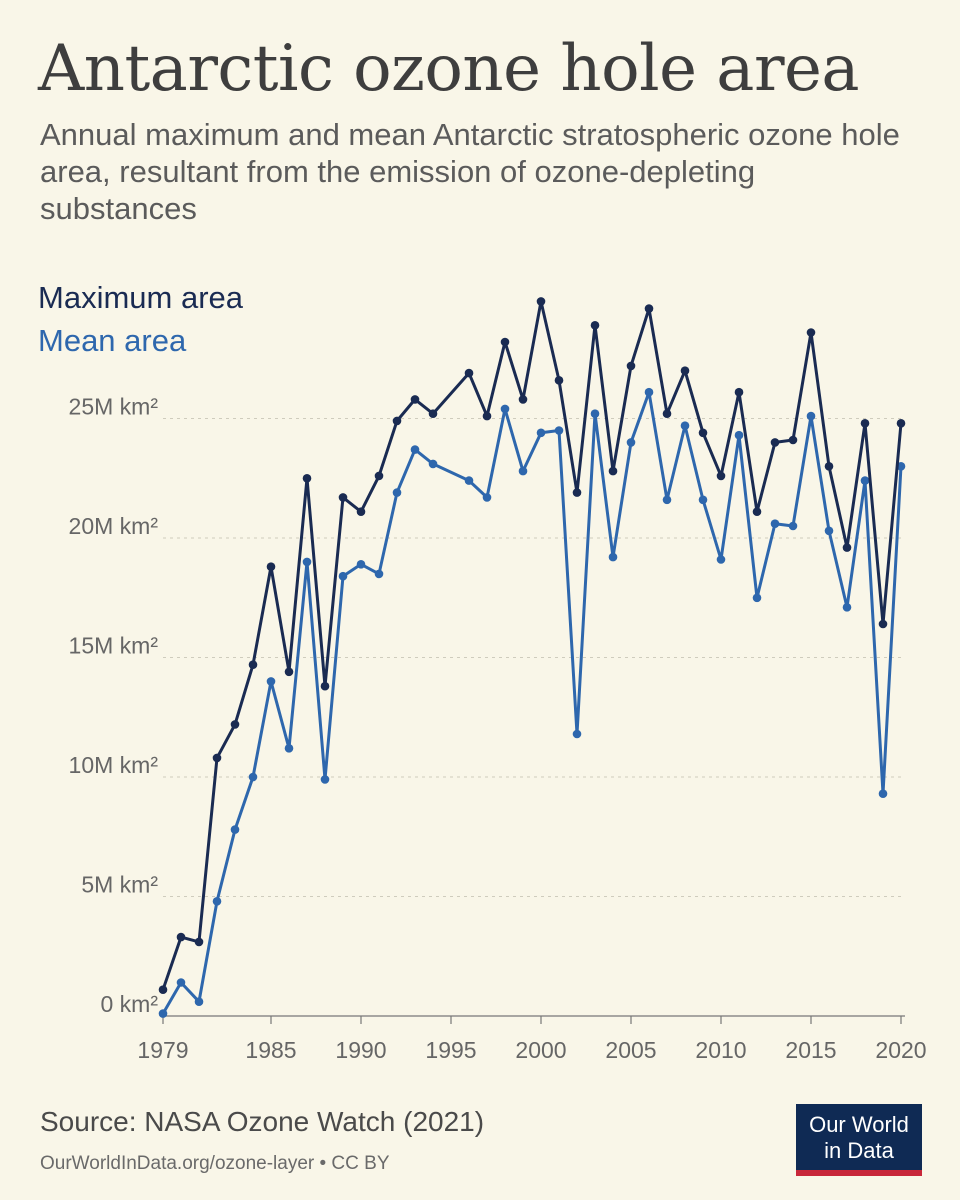 This screenshot has height=1200, width=960. Describe the element at coordinates (162, 1050) in the screenshot. I see `x-tick-label: 1979` at that location.